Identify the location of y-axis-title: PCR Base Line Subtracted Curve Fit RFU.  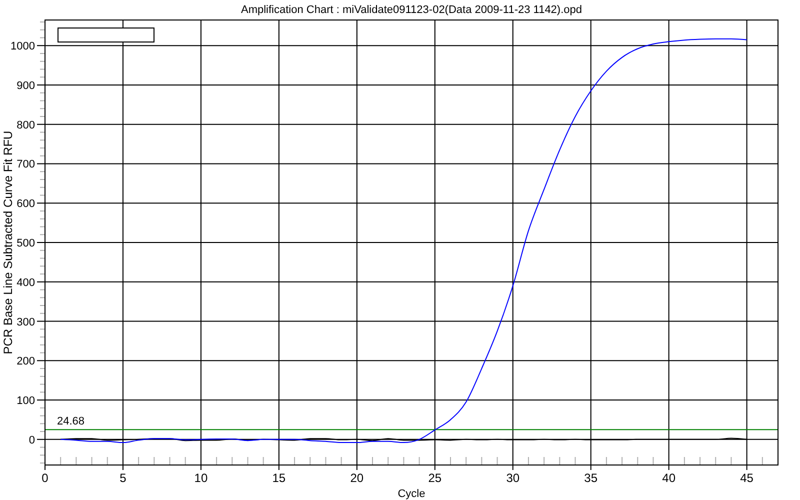
(8, 242).